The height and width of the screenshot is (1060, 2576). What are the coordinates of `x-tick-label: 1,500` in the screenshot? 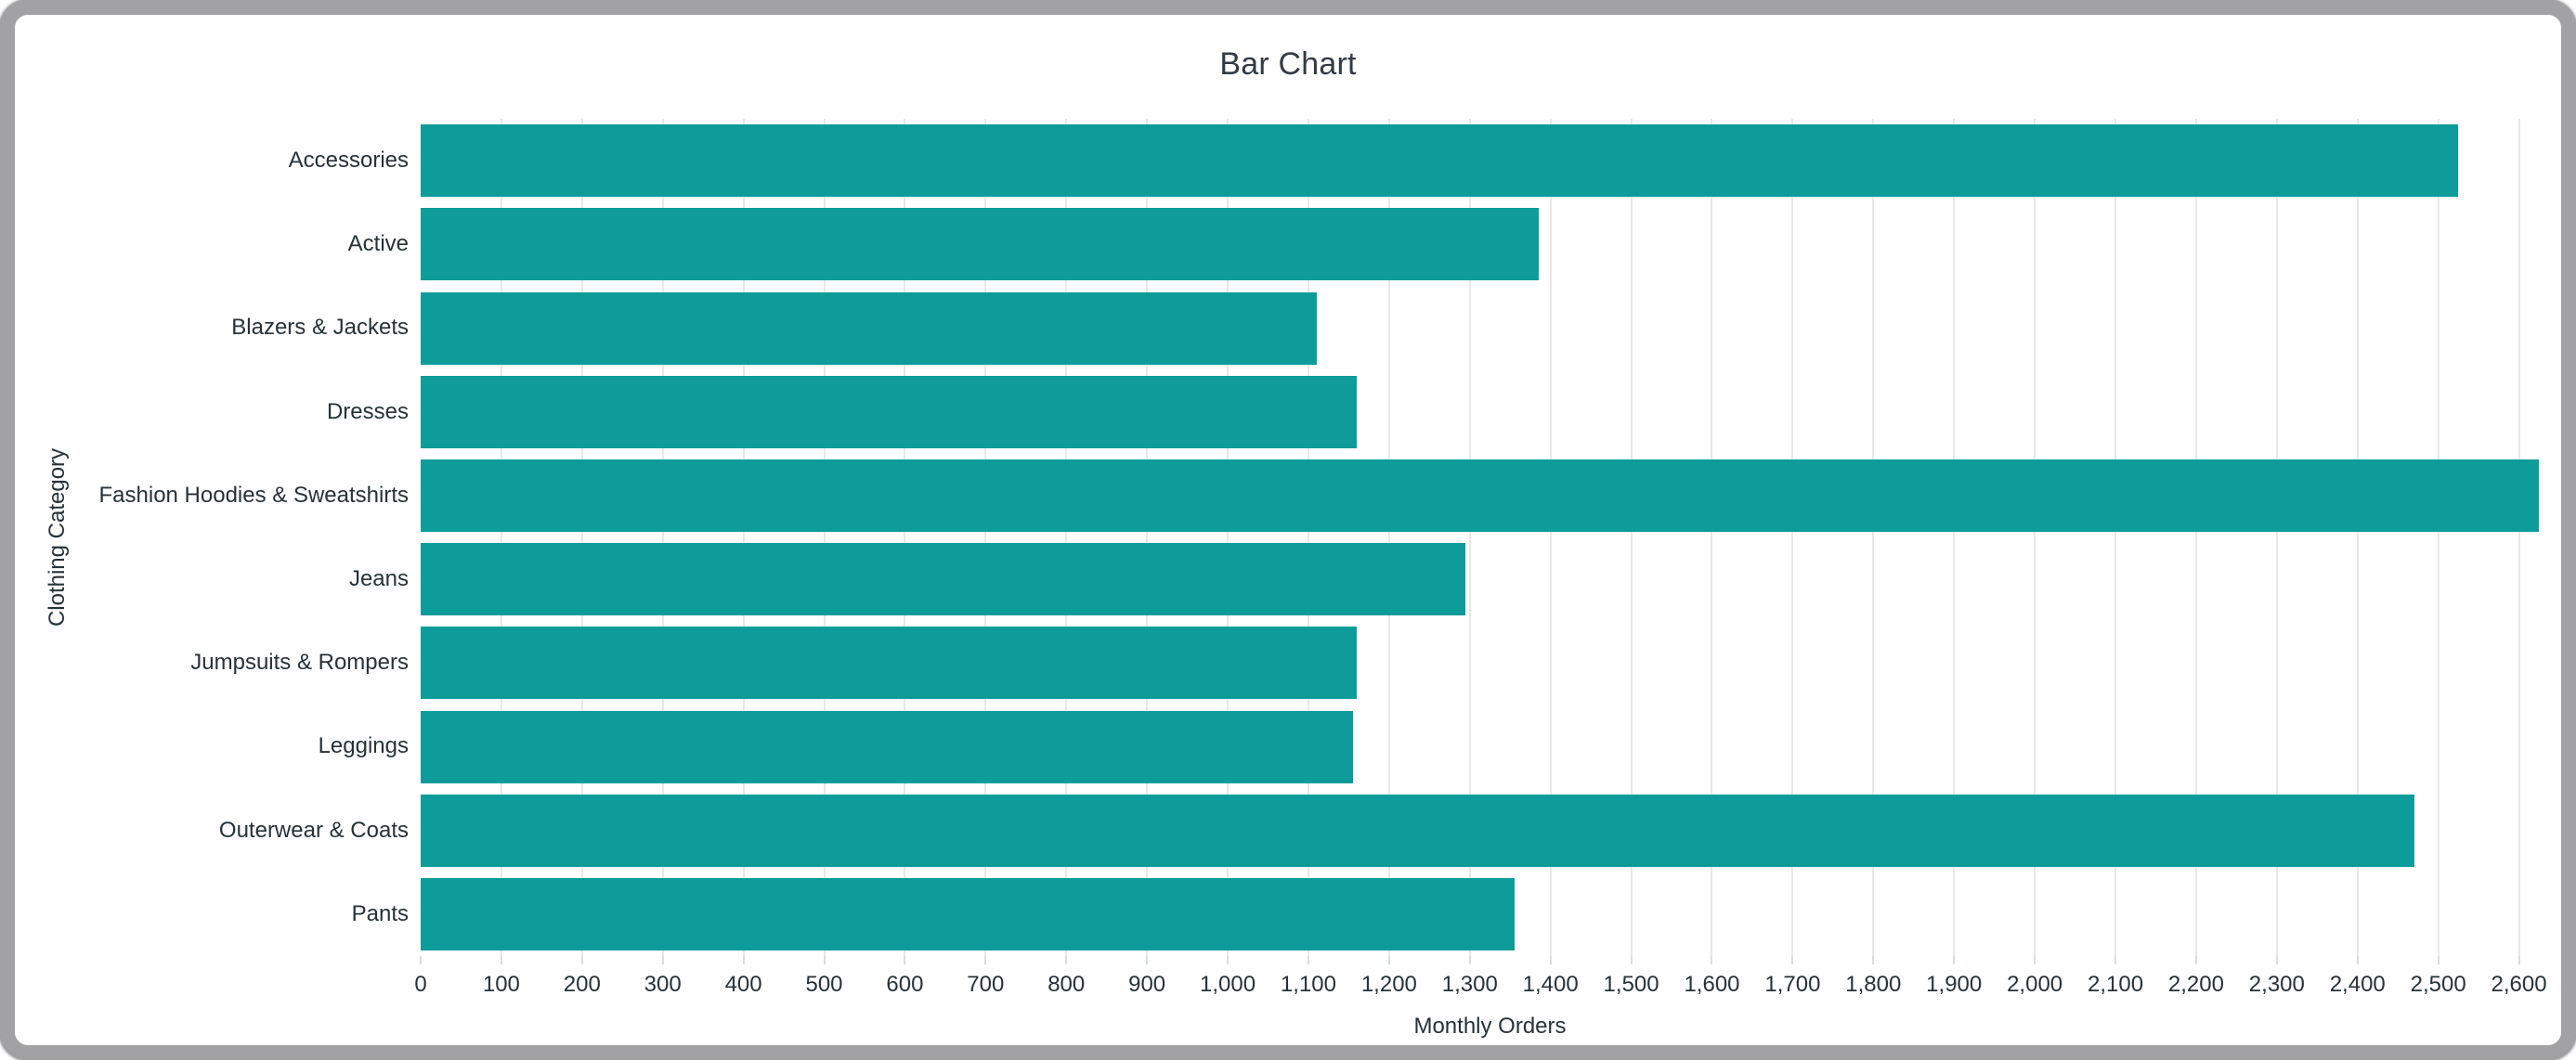 It's located at (1631, 985).